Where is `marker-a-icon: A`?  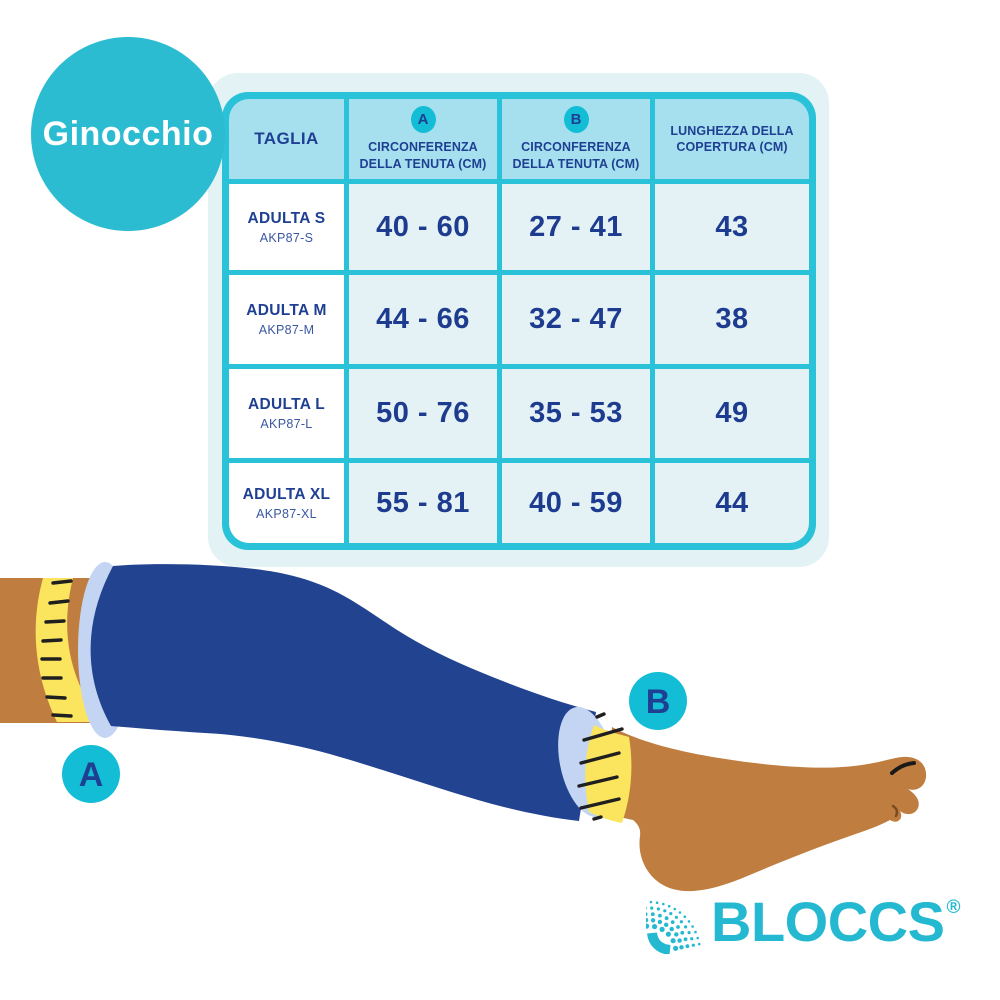 marker-a-icon: A is located at coordinates (423, 120).